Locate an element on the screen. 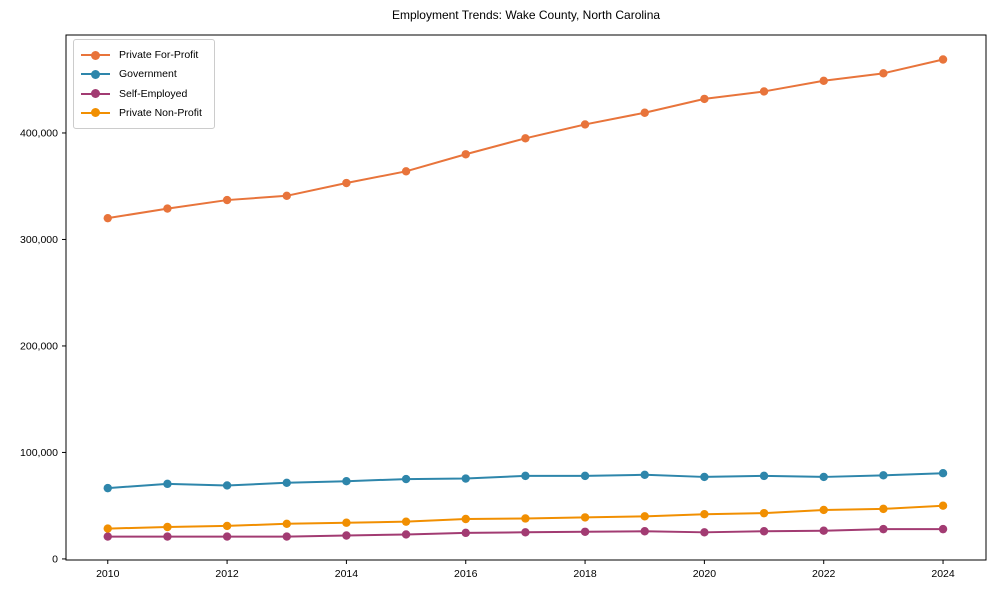 Image resolution: width=1000 pixels, height=600 pixels. x-axis-tick-label: 2020 is located at coordinates (705, 574).